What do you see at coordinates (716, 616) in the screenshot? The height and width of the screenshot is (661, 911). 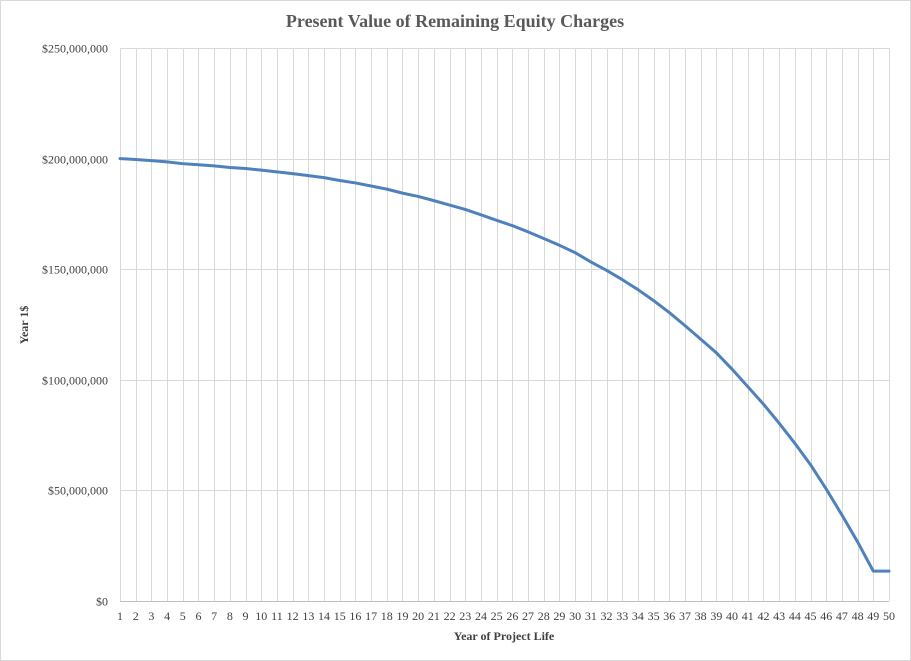 I see `x-tick-label: 39` at bounding box center [716, 616].